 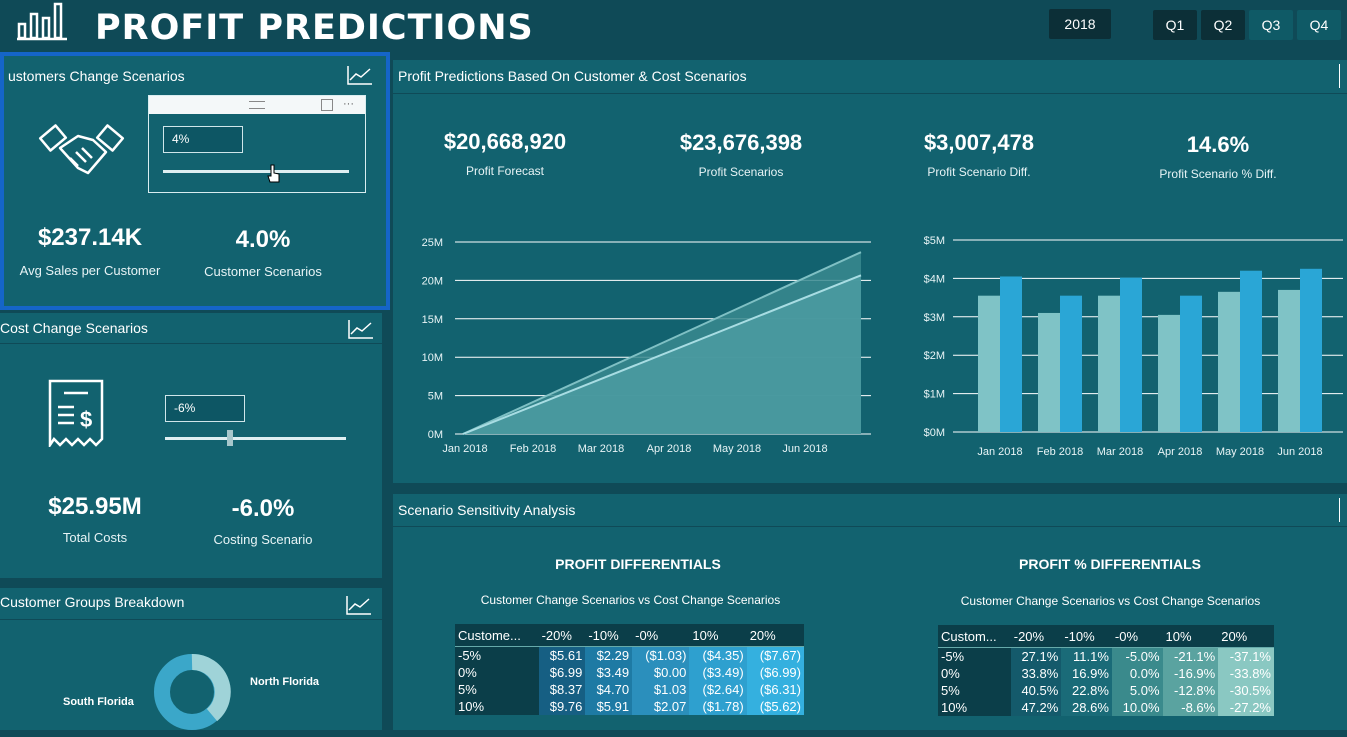 What do you see at coordinates (76, 414) in the screenshot?
I see `receipt-icon: $` at bounding box center [76, 414].